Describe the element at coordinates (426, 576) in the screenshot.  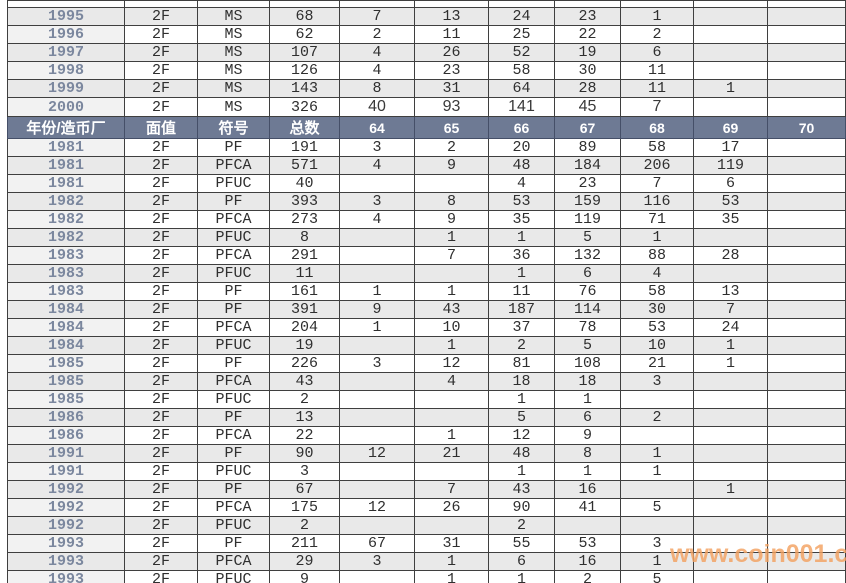
I see `table-row: 1993 2F PFUC 9 1 1 2 5` at that location.